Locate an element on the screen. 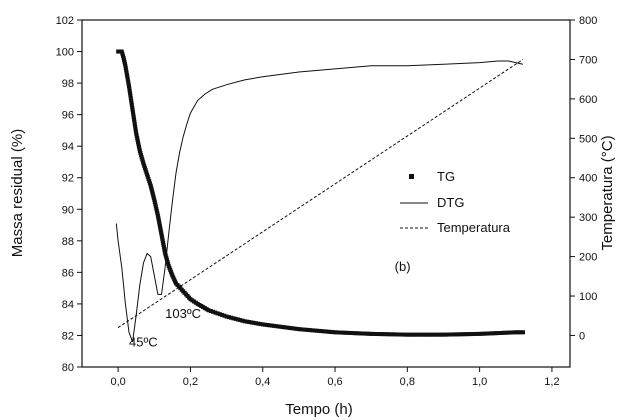 Image resolution: width=625 pixels, height=420 pixels. left-y-tick-label: 102 is located at coordinates (65, 21).